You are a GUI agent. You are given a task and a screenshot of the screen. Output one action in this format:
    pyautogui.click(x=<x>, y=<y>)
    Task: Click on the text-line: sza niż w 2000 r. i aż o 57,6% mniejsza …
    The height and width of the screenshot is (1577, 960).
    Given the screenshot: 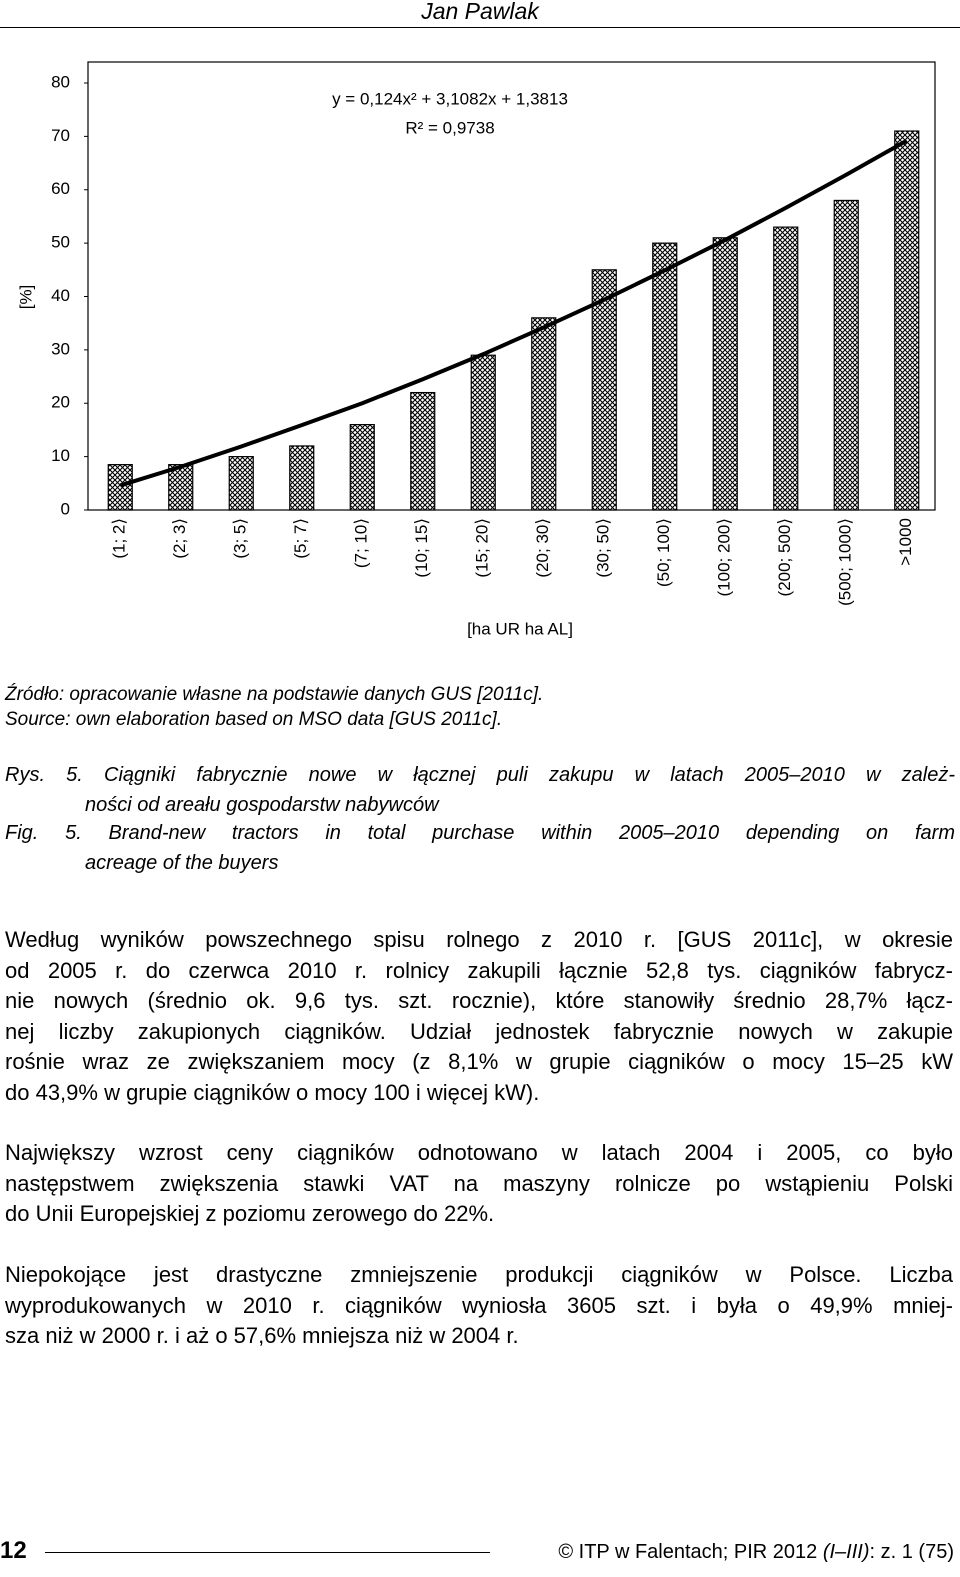 What is the action you would take?
    pyautogui.click(x=262, y=1335)
    